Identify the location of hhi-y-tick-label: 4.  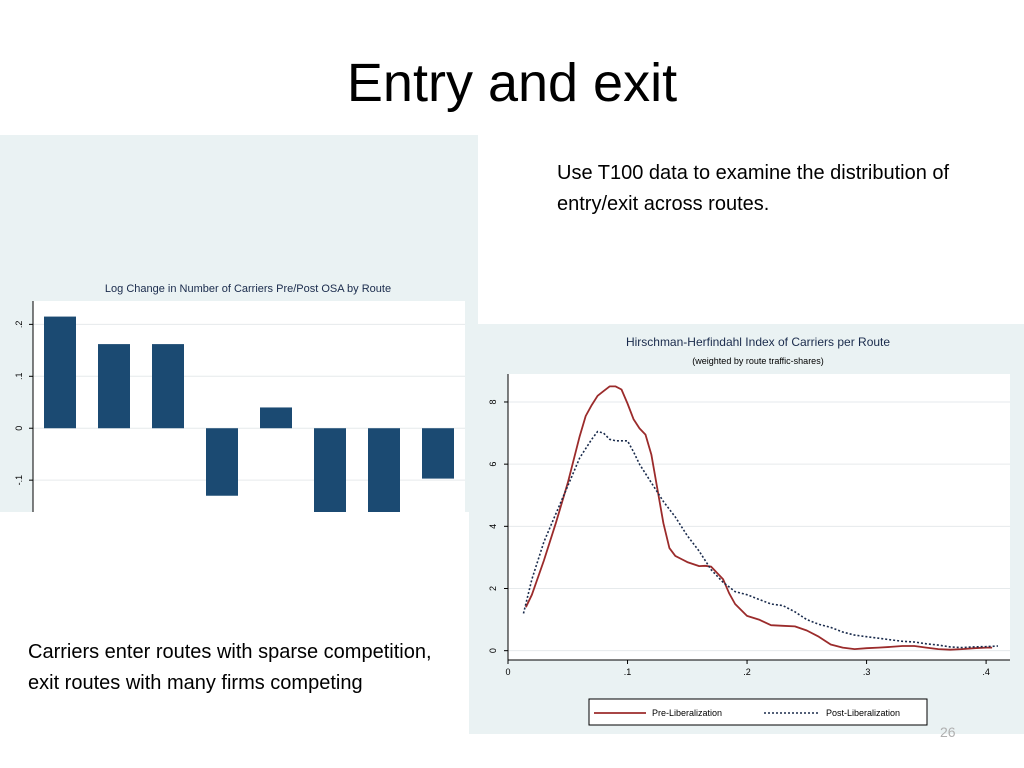
(493, 526).